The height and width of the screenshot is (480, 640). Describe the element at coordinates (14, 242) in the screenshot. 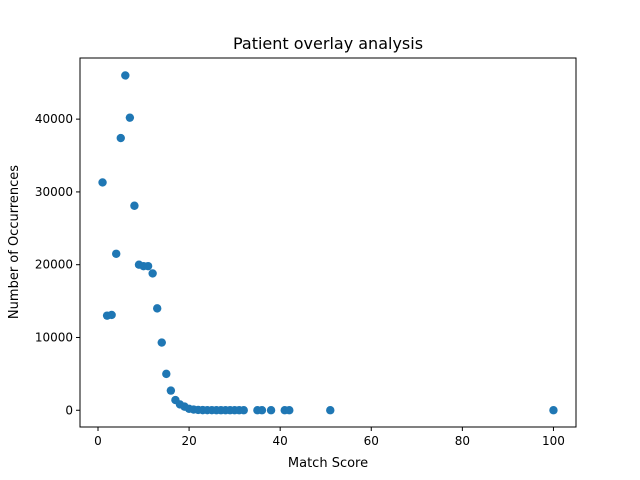

I see `y-axis-label: Number of Occurrences` at that location.